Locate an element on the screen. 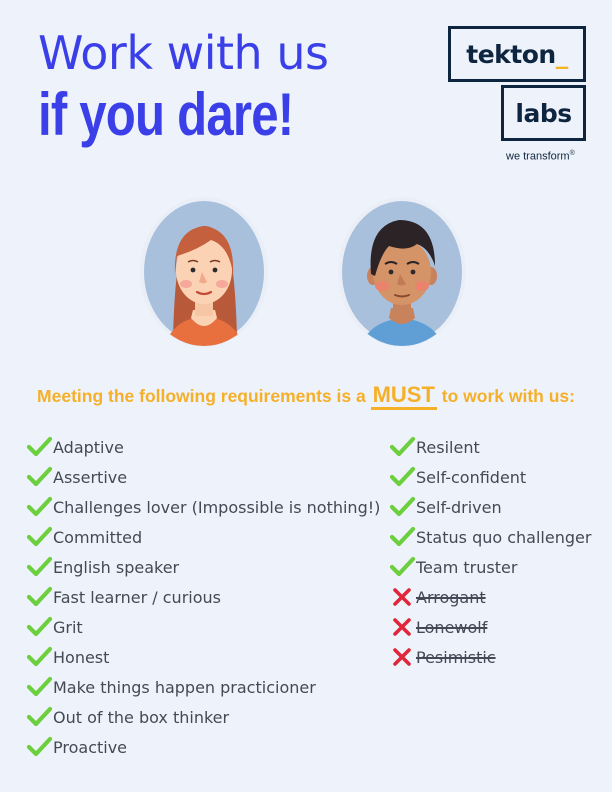  list-item-label: Make things happen practicioner is located at coordinates (184, 687).